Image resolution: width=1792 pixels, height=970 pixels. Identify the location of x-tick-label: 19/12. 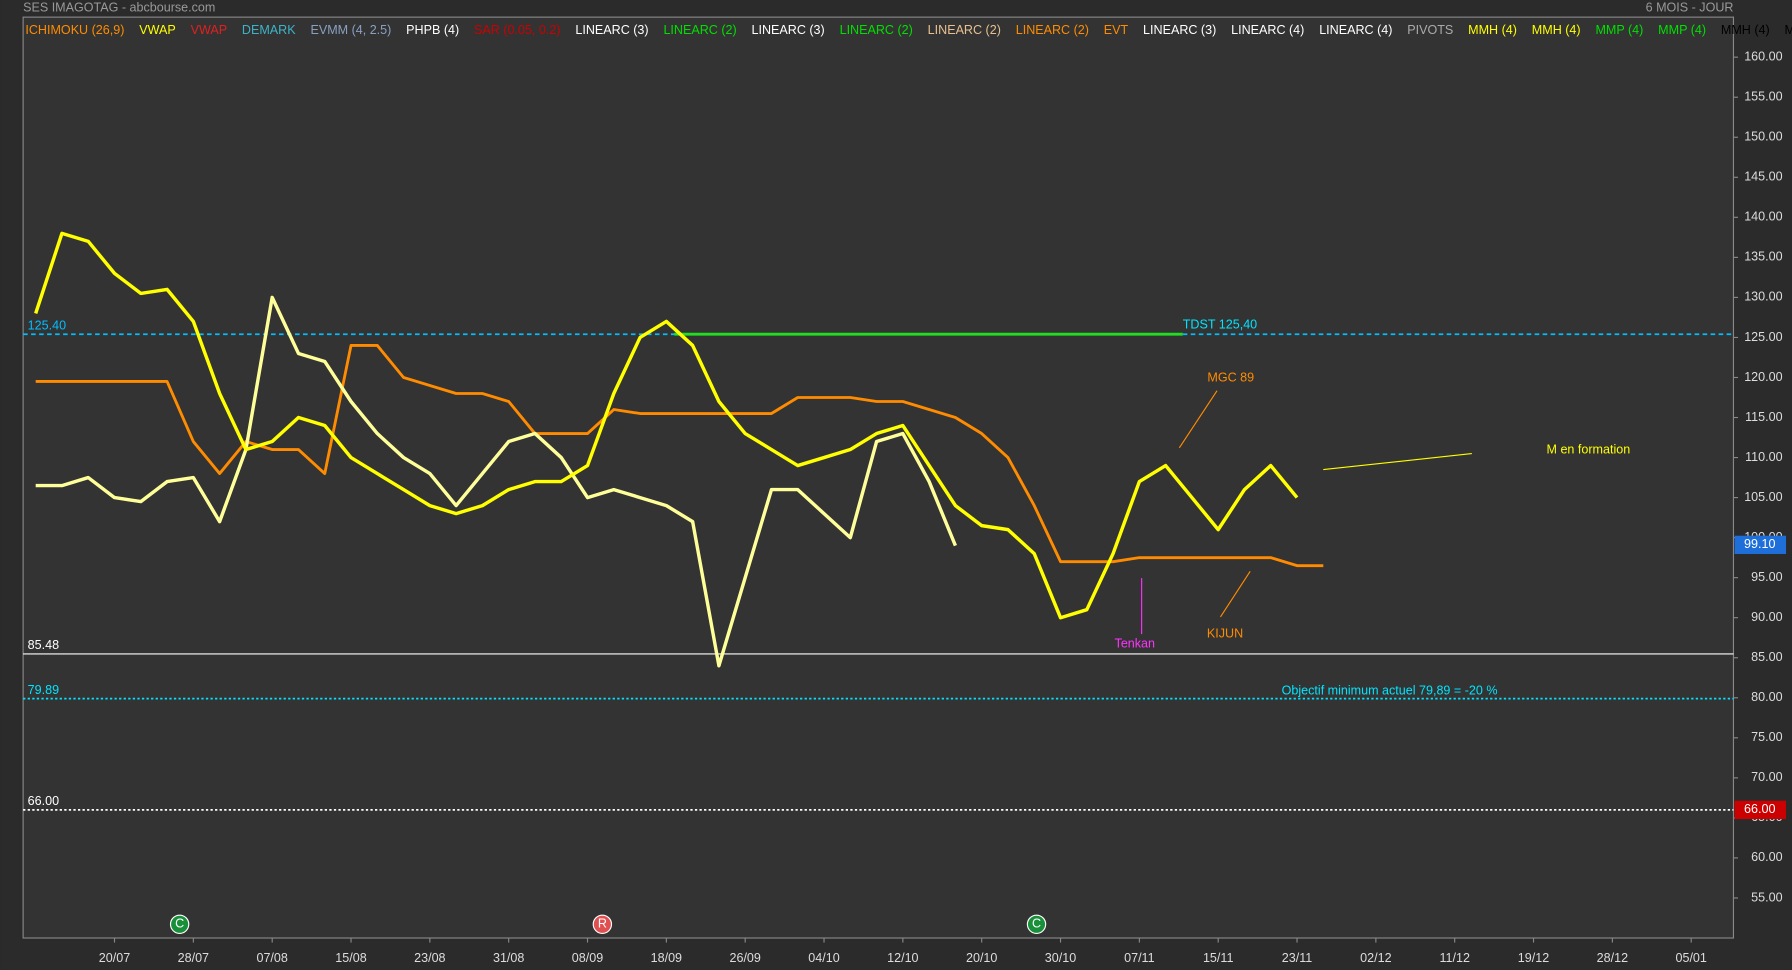
(1533, 958).